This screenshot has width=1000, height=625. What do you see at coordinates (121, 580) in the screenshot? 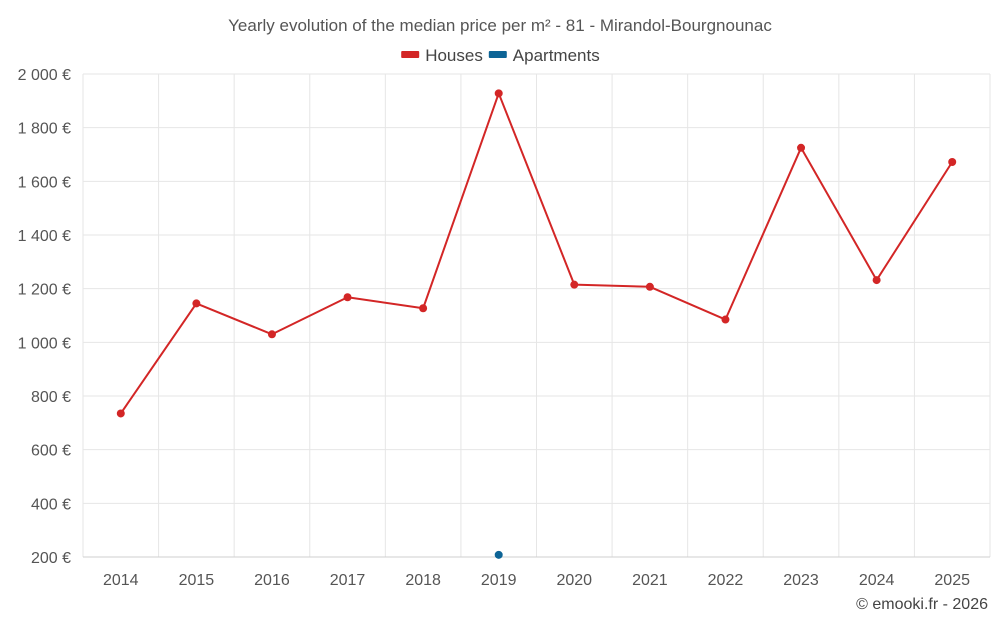
I see `x-tick-label-2014: 2014` at bounding box center [121, 580].